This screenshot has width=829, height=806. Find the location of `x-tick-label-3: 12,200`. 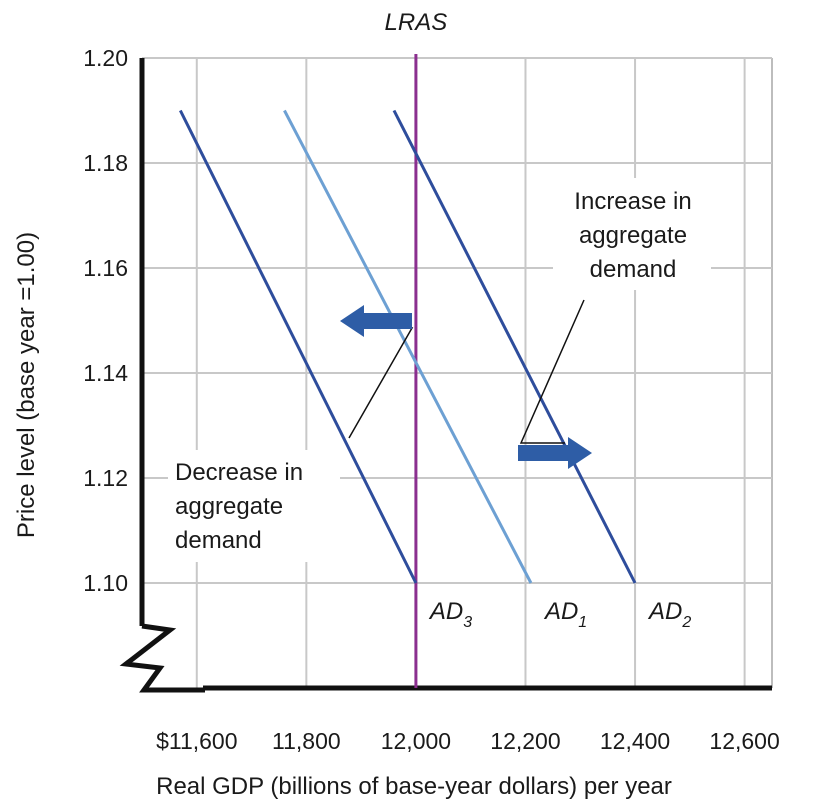

x-tick-label-3: 12,200 is located at coordinates (525, 741).